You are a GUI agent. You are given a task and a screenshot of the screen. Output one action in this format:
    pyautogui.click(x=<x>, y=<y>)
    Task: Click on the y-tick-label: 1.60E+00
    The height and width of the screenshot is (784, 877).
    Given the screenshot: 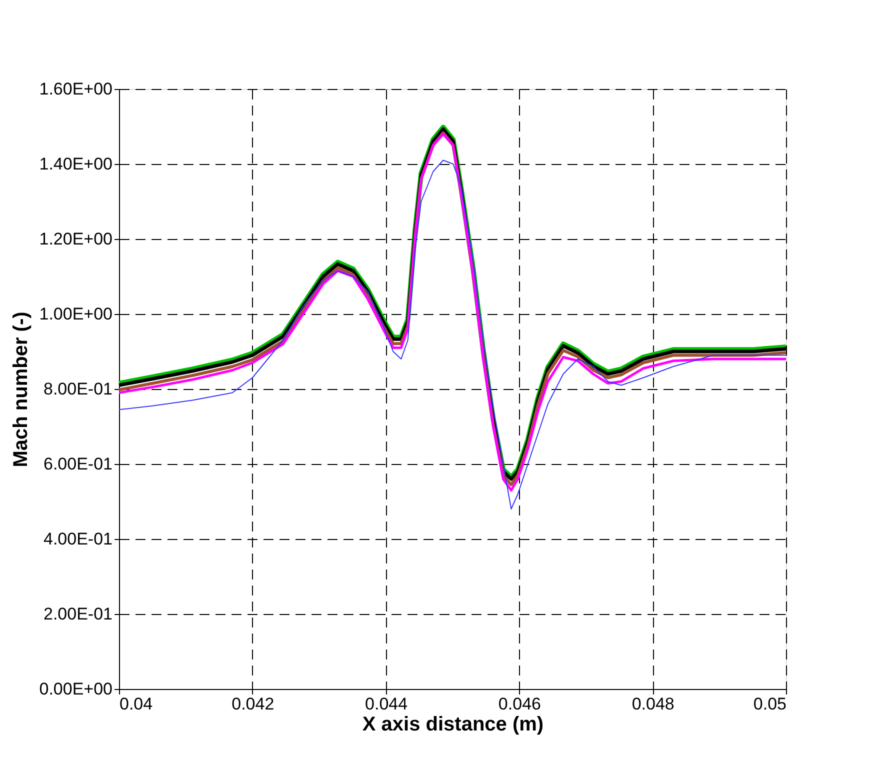 What is the action you would take?
    pyautogui.click(x=75, y=89)
    